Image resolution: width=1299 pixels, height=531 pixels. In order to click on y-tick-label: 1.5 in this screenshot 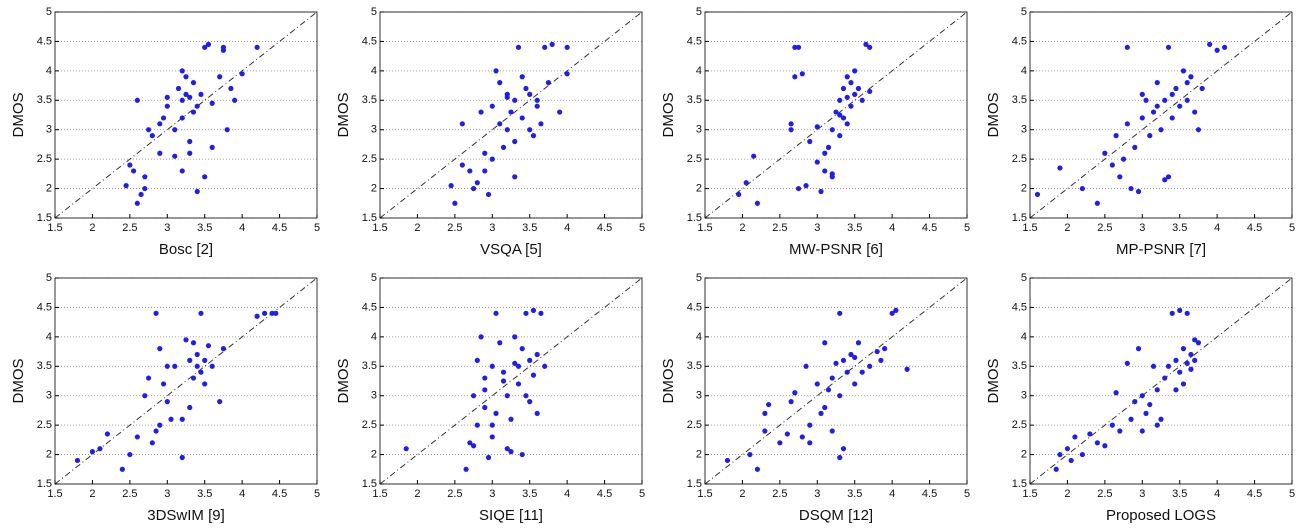, I will do `click(369, 484)`.